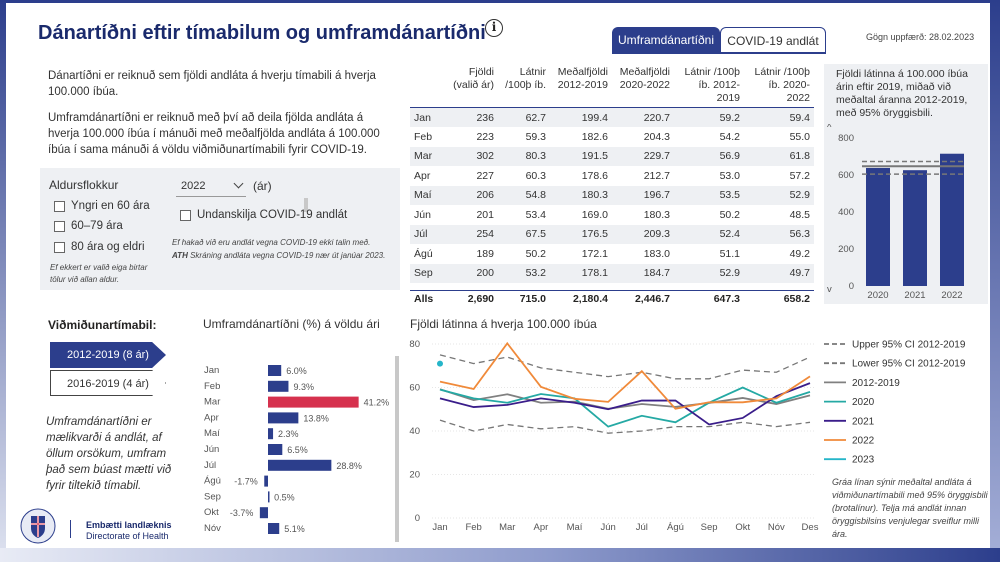  Describe the element at coordinates (779, 117) in the screenshot. I see `table-cell: 59.4` at that location.